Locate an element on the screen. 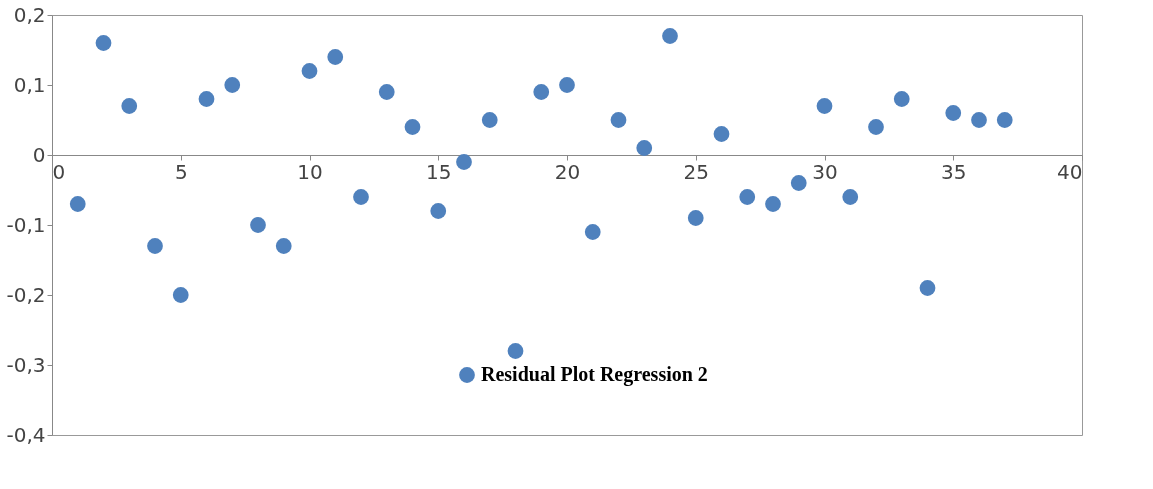  y-tick-label: -0,4 is located at coordinates (26, 434).